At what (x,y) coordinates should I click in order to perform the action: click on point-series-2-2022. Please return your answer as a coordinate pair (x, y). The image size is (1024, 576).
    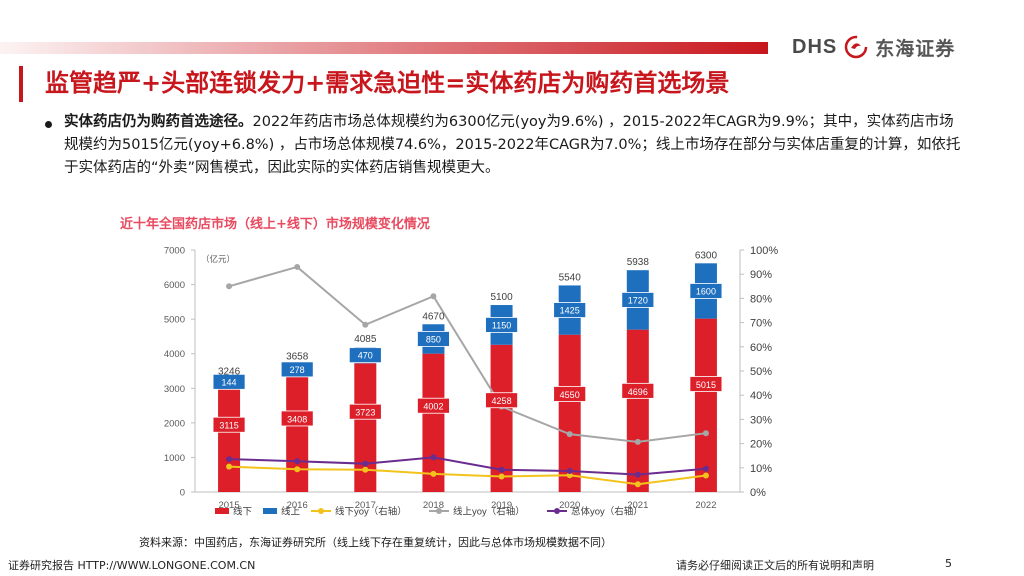
    Looking at the image, I should click on (705, 433).